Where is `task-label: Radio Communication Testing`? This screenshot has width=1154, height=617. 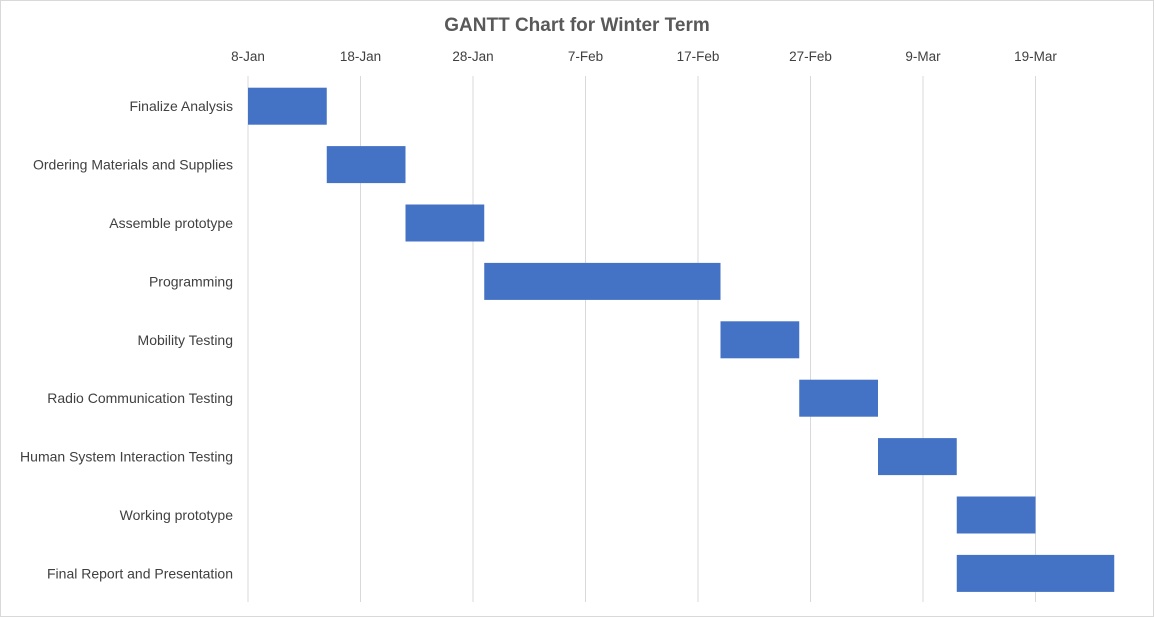
task-label: Radio Communication Testing is located at coordinates (140, 398).